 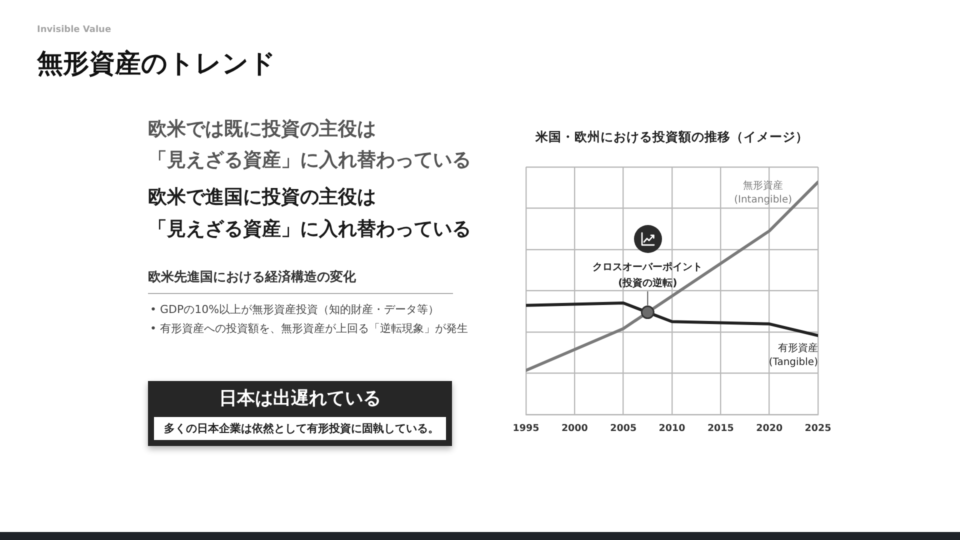 I want to click on x-tick-label: 2020, so click(x=769, y=428).